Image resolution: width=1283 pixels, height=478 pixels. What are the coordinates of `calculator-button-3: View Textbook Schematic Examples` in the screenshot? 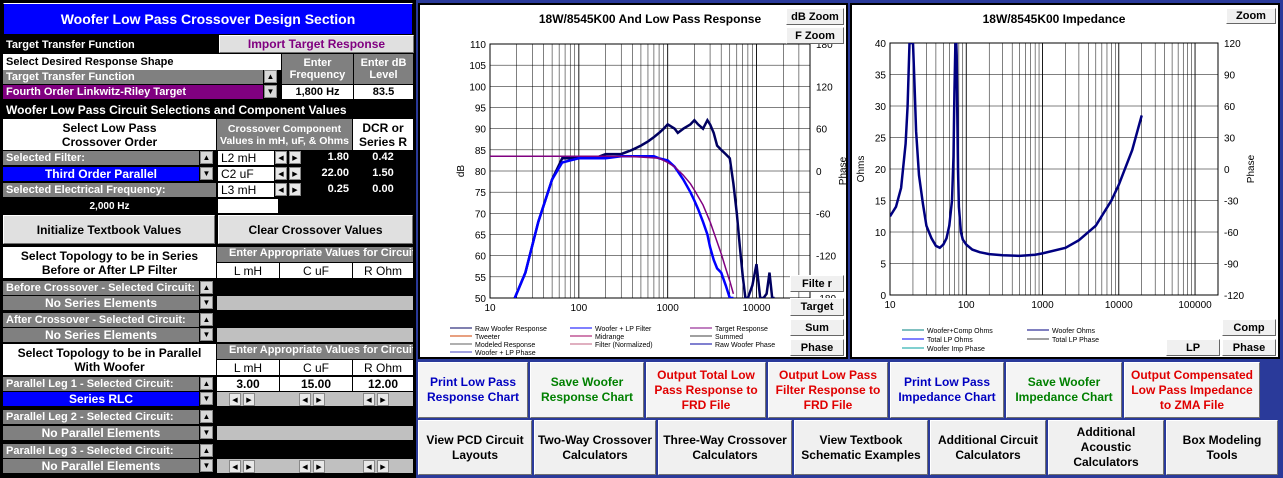 It's located at (861, 447).